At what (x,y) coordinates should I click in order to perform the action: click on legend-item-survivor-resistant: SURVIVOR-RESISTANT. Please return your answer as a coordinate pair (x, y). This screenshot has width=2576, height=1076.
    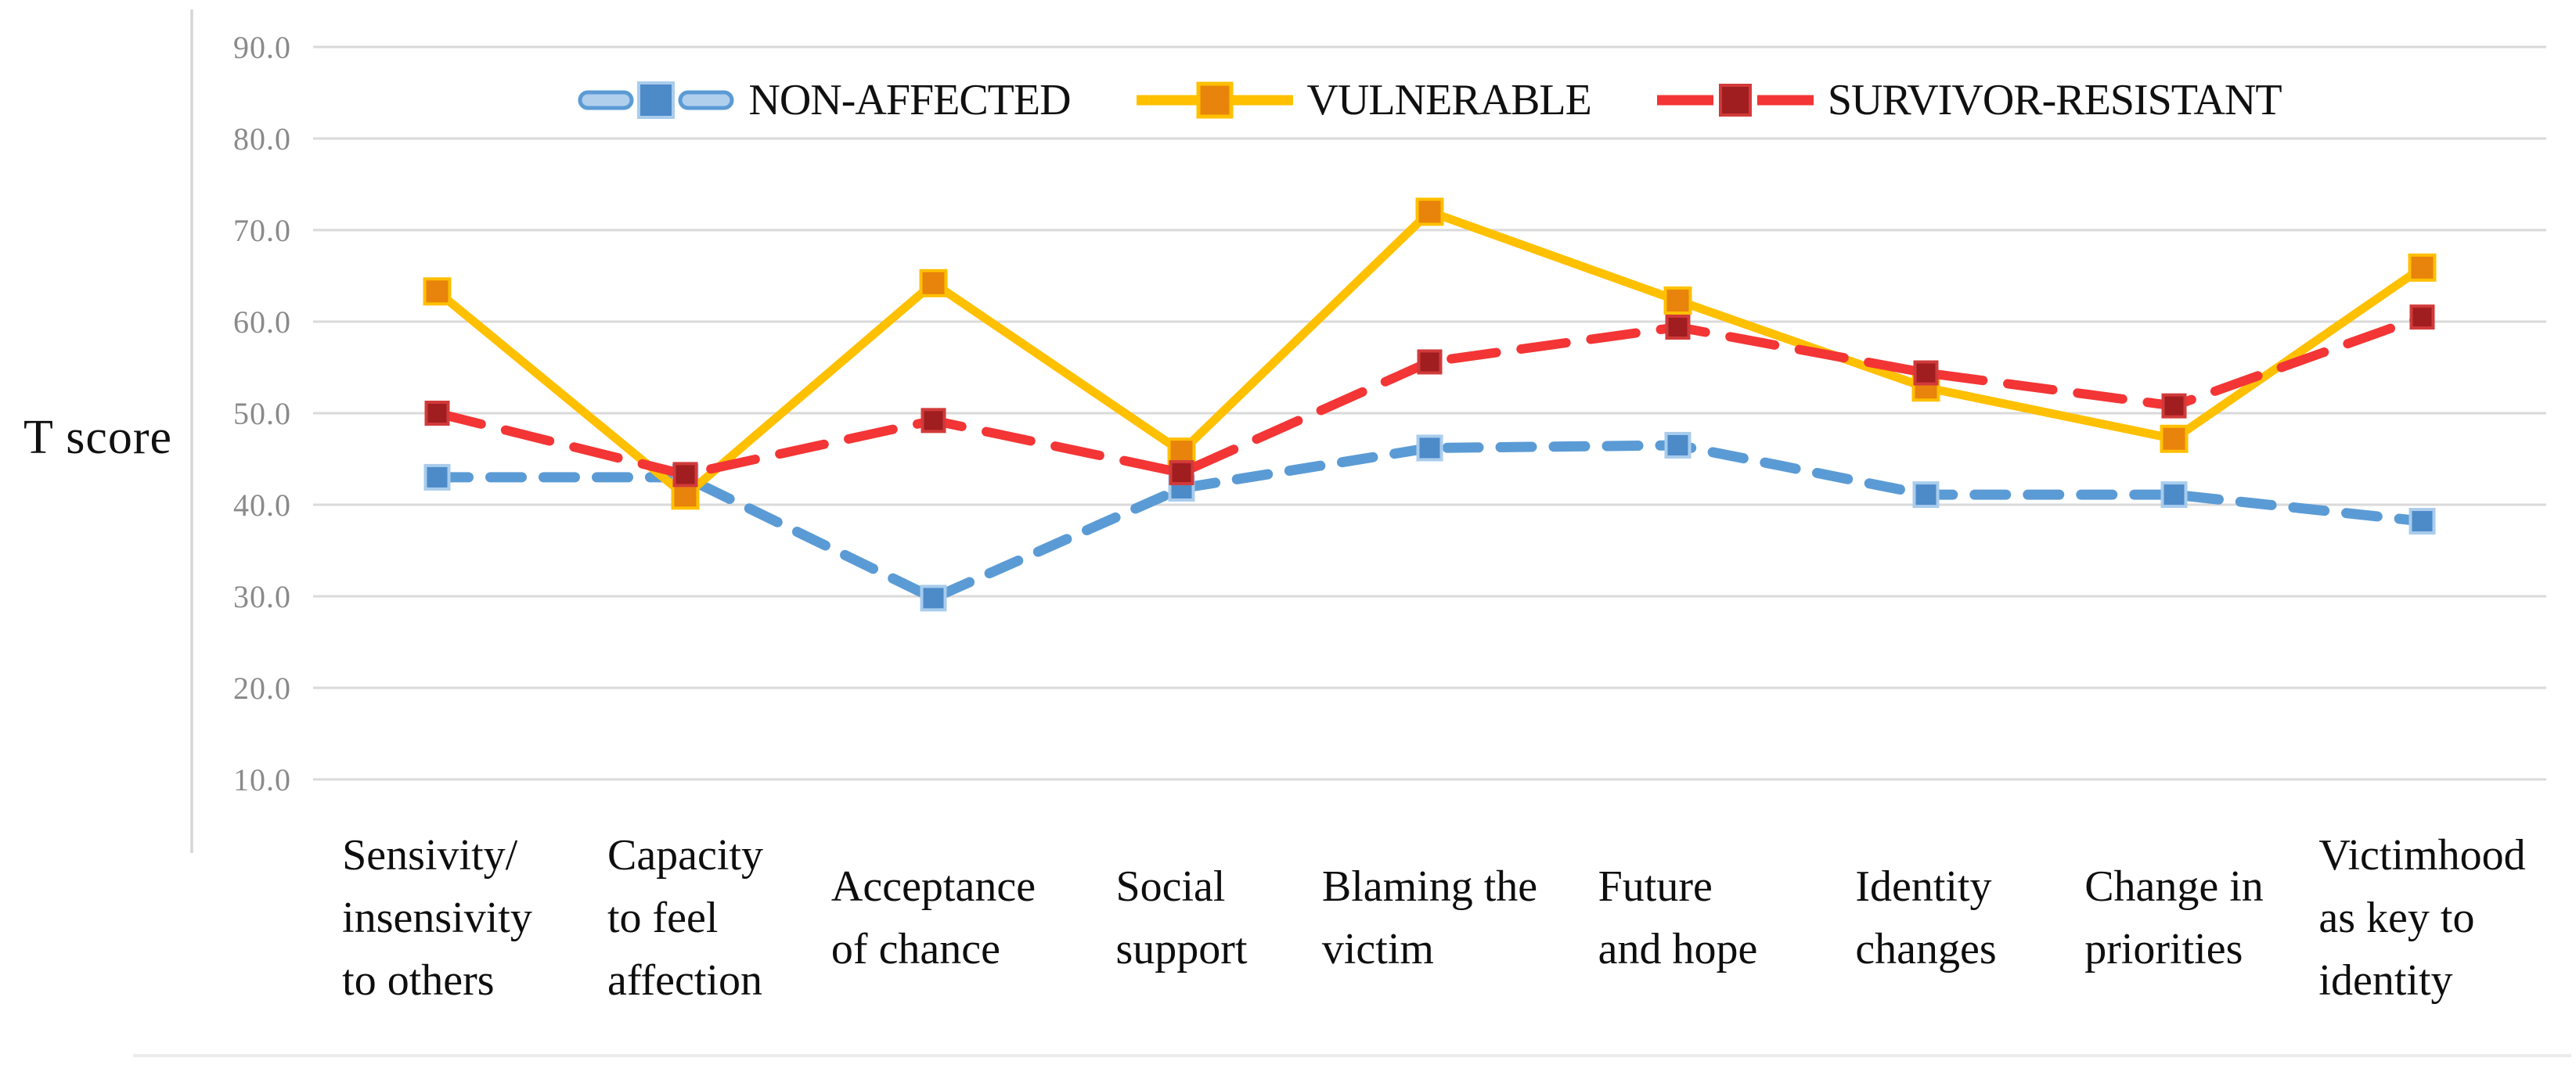
    Looking at the image, I should click on (1969, 100).